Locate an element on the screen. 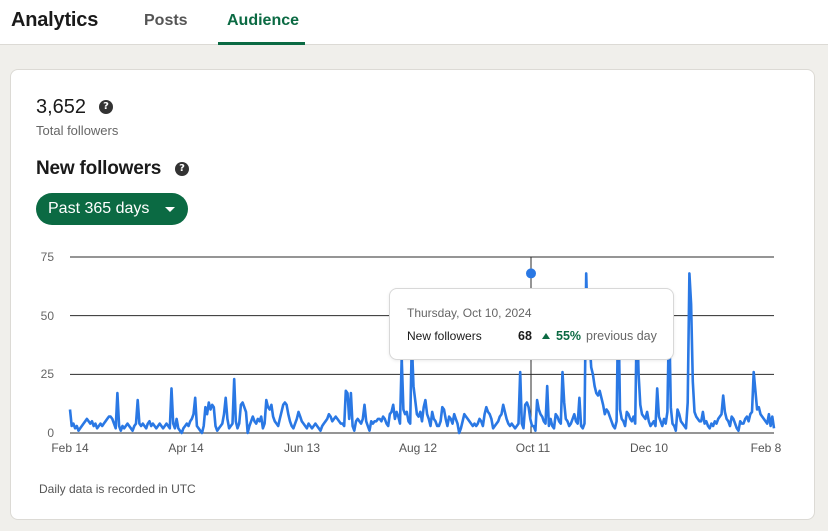  section-title: New followers is located at coordinates (99, 168).